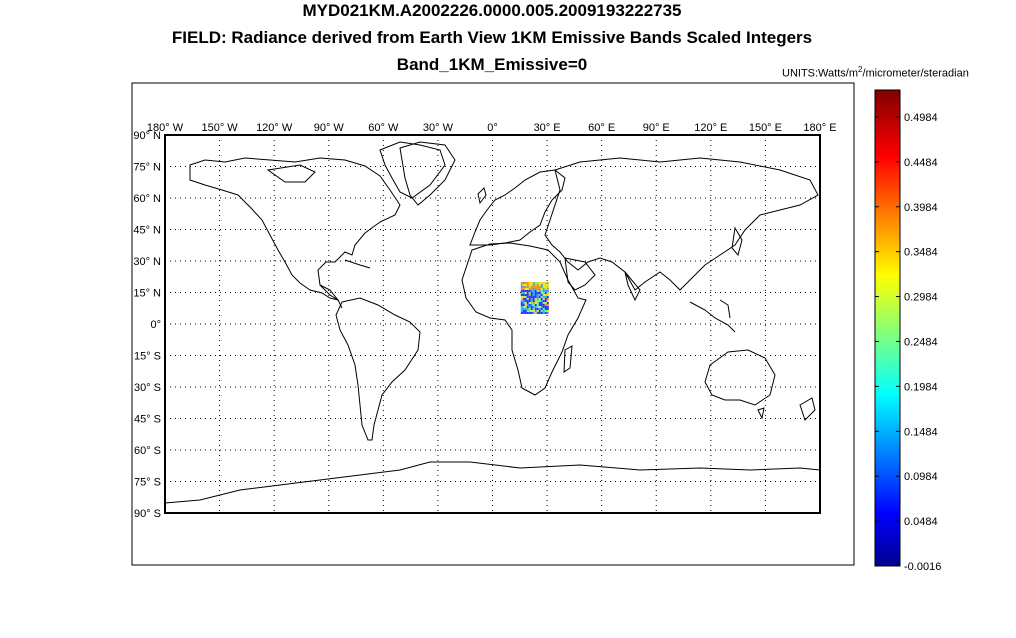 The width and height of the screenshot is (1016, 638). I want to click on colorbar-tick-label: 0.1984, so click(921, 387).